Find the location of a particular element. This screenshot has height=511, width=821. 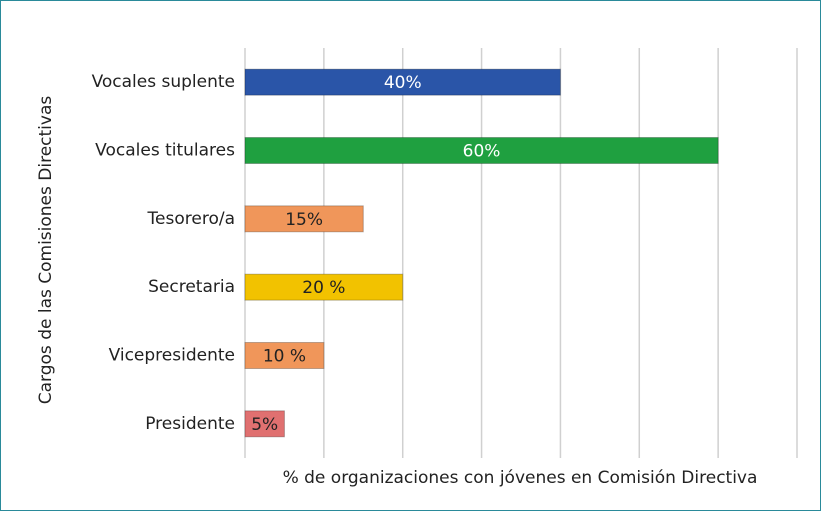

y-tick-label: Vicepresidente is located at coordinates (172, 356).